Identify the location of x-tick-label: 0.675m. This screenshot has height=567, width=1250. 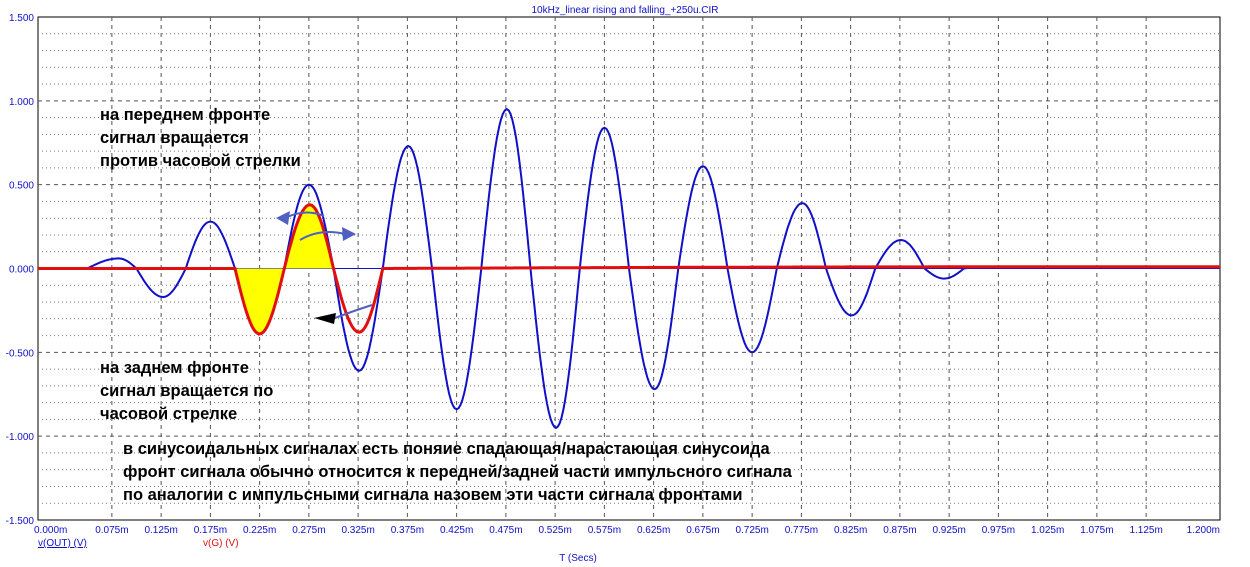
(702, 530).